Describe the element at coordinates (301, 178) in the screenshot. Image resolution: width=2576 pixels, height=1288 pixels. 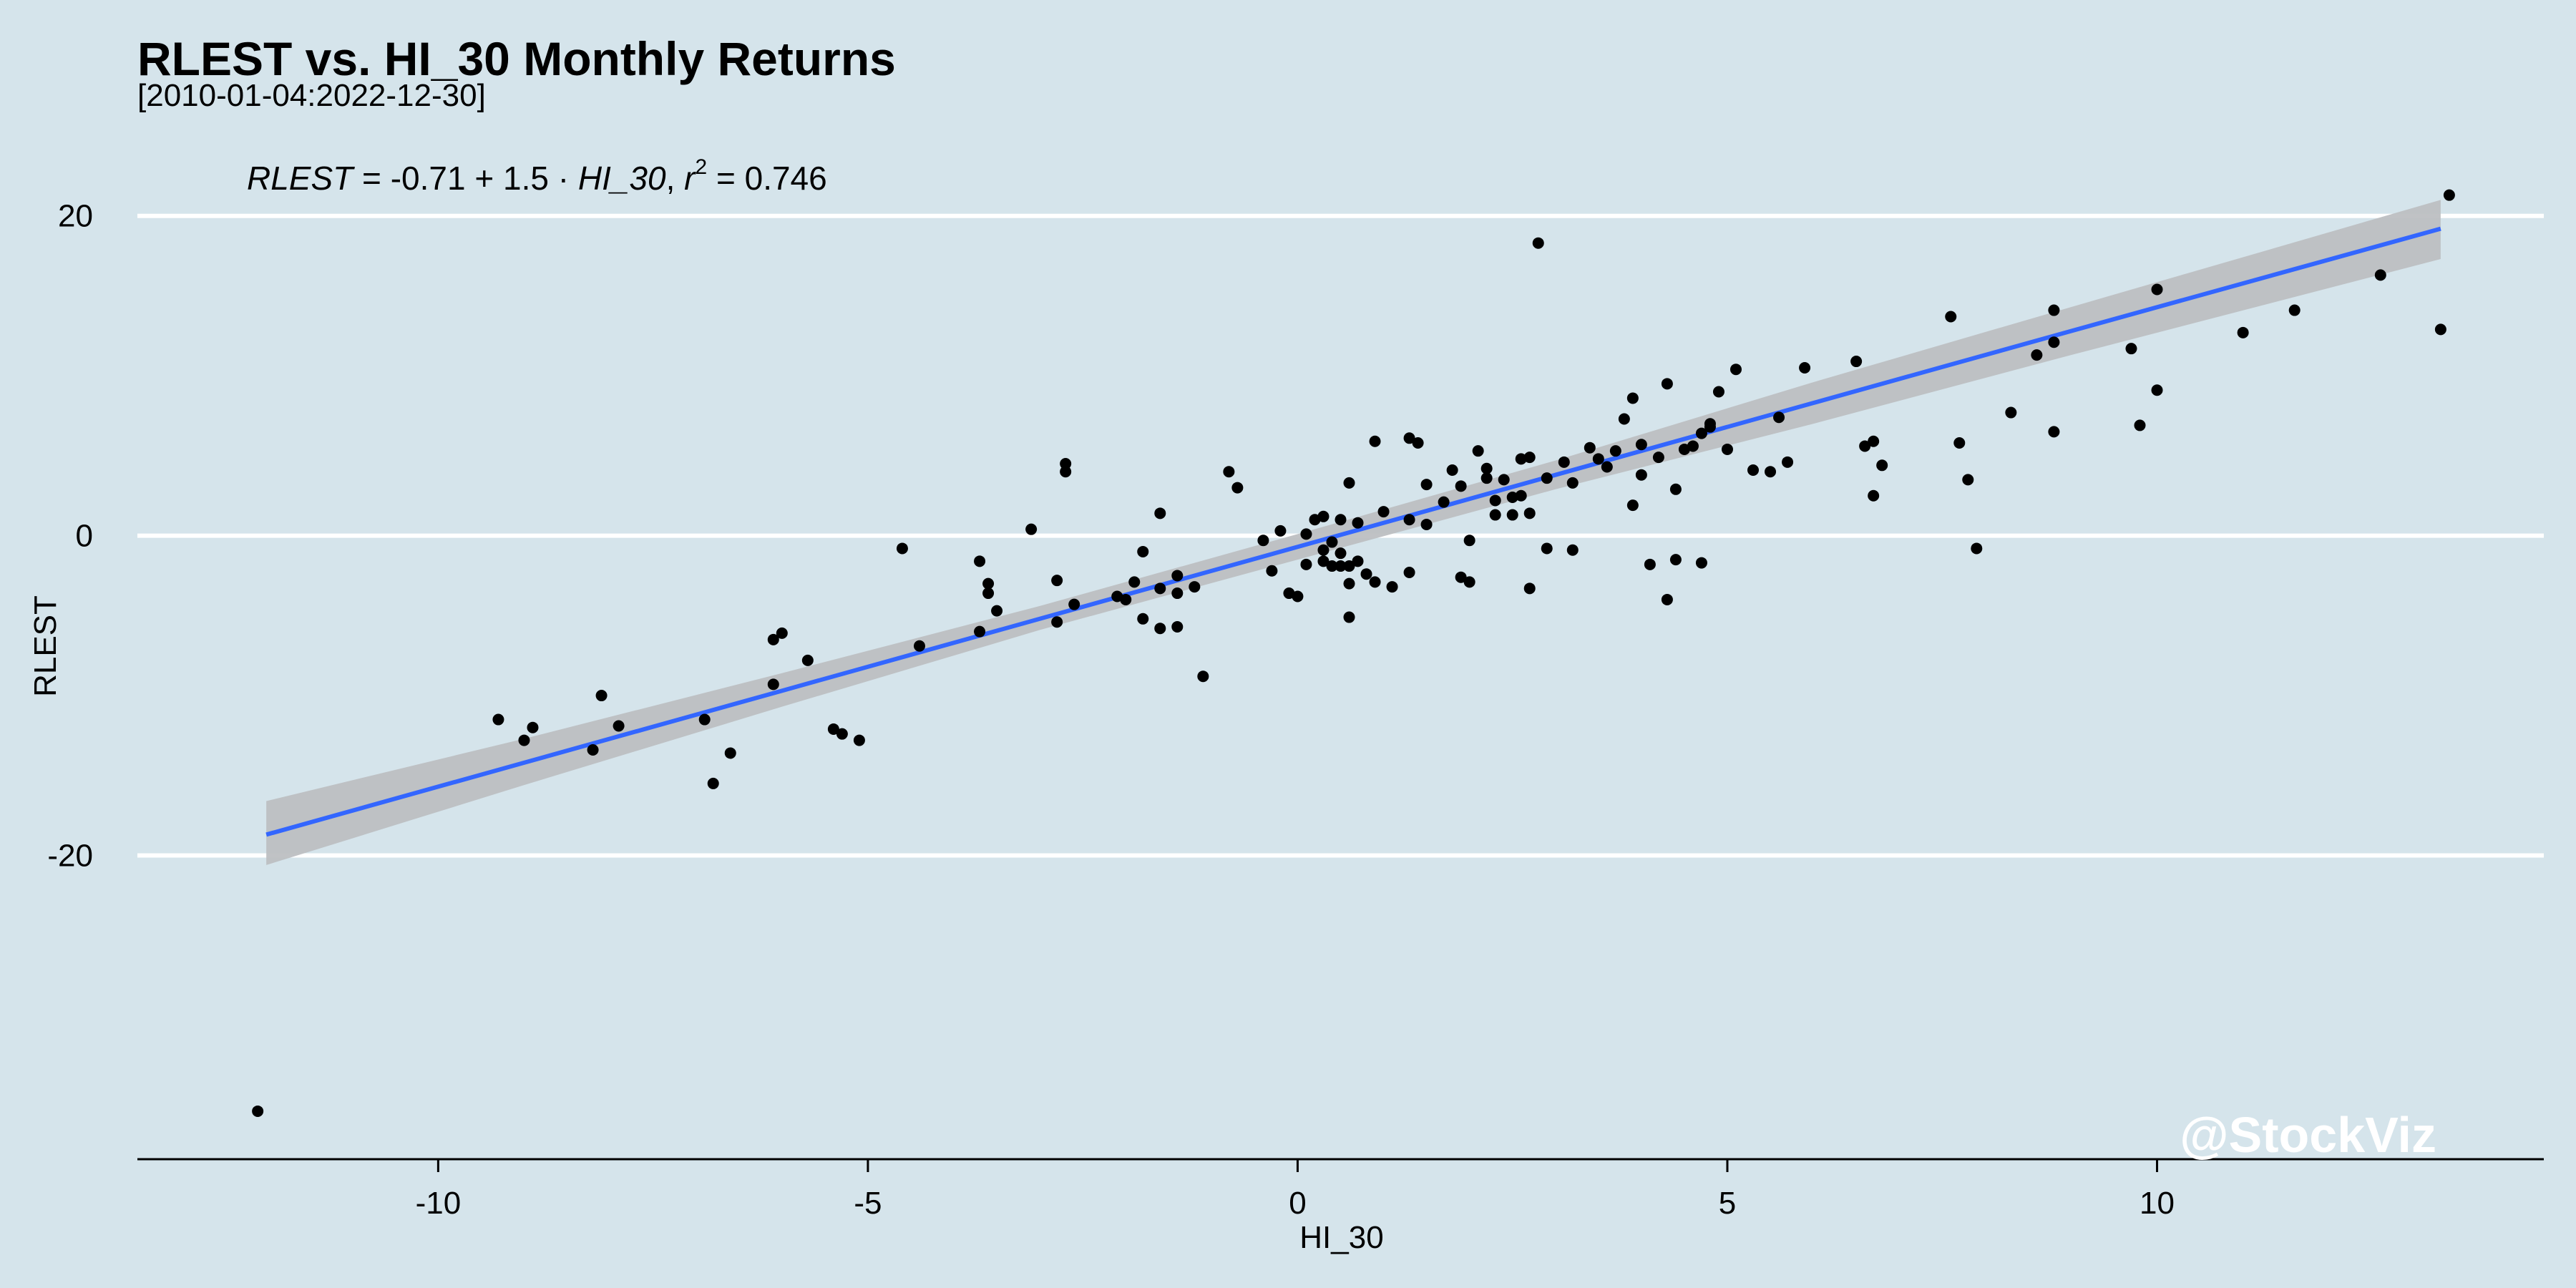
I see `equation-lhs: RLEST` at that location.